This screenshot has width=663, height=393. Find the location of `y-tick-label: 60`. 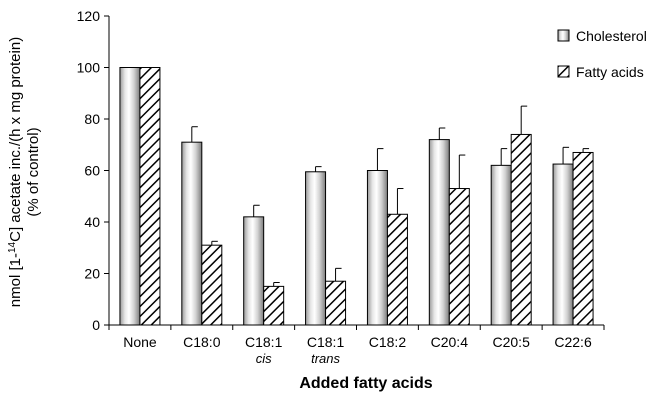

y-tick-label: 60 is located at coordinates (92, 171).